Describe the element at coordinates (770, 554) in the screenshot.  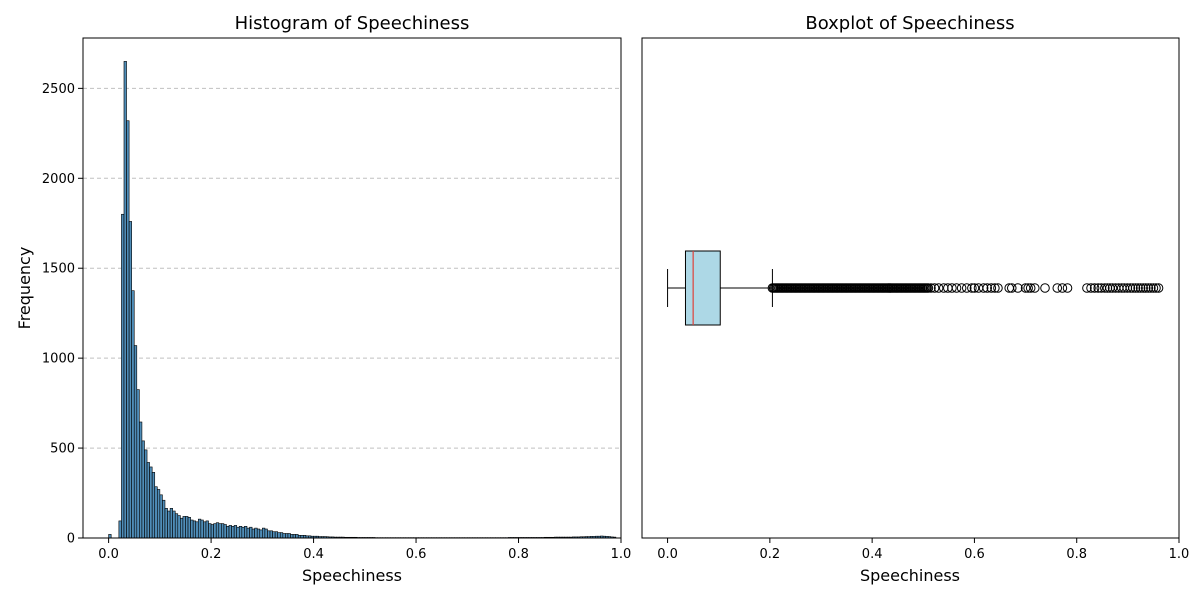
I see `boxplot-x-tick-label: 0.2` at that location.